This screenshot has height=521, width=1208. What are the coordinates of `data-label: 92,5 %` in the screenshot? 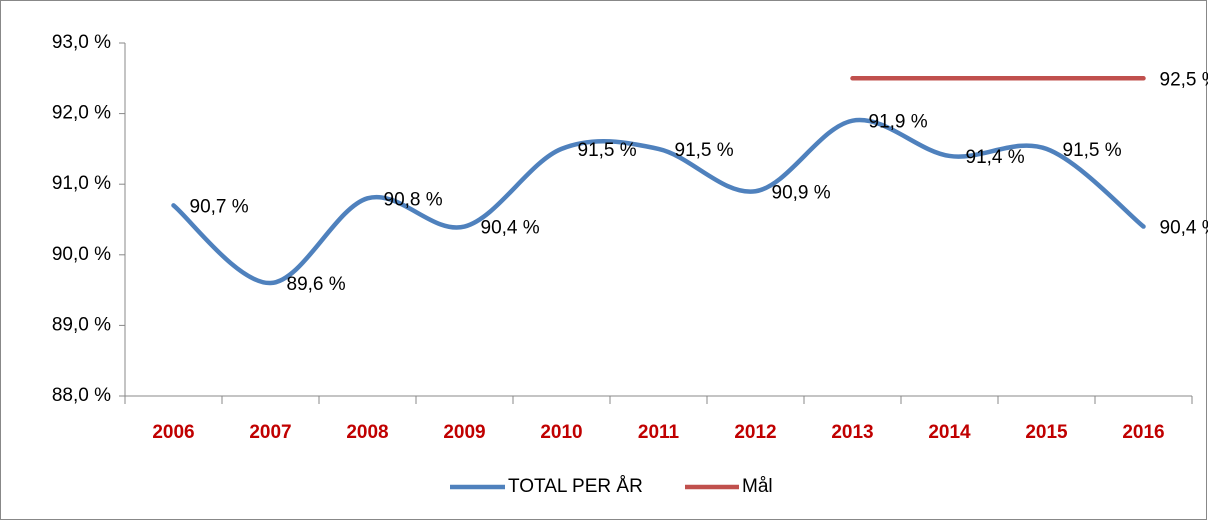 It's located at (1184, 79).